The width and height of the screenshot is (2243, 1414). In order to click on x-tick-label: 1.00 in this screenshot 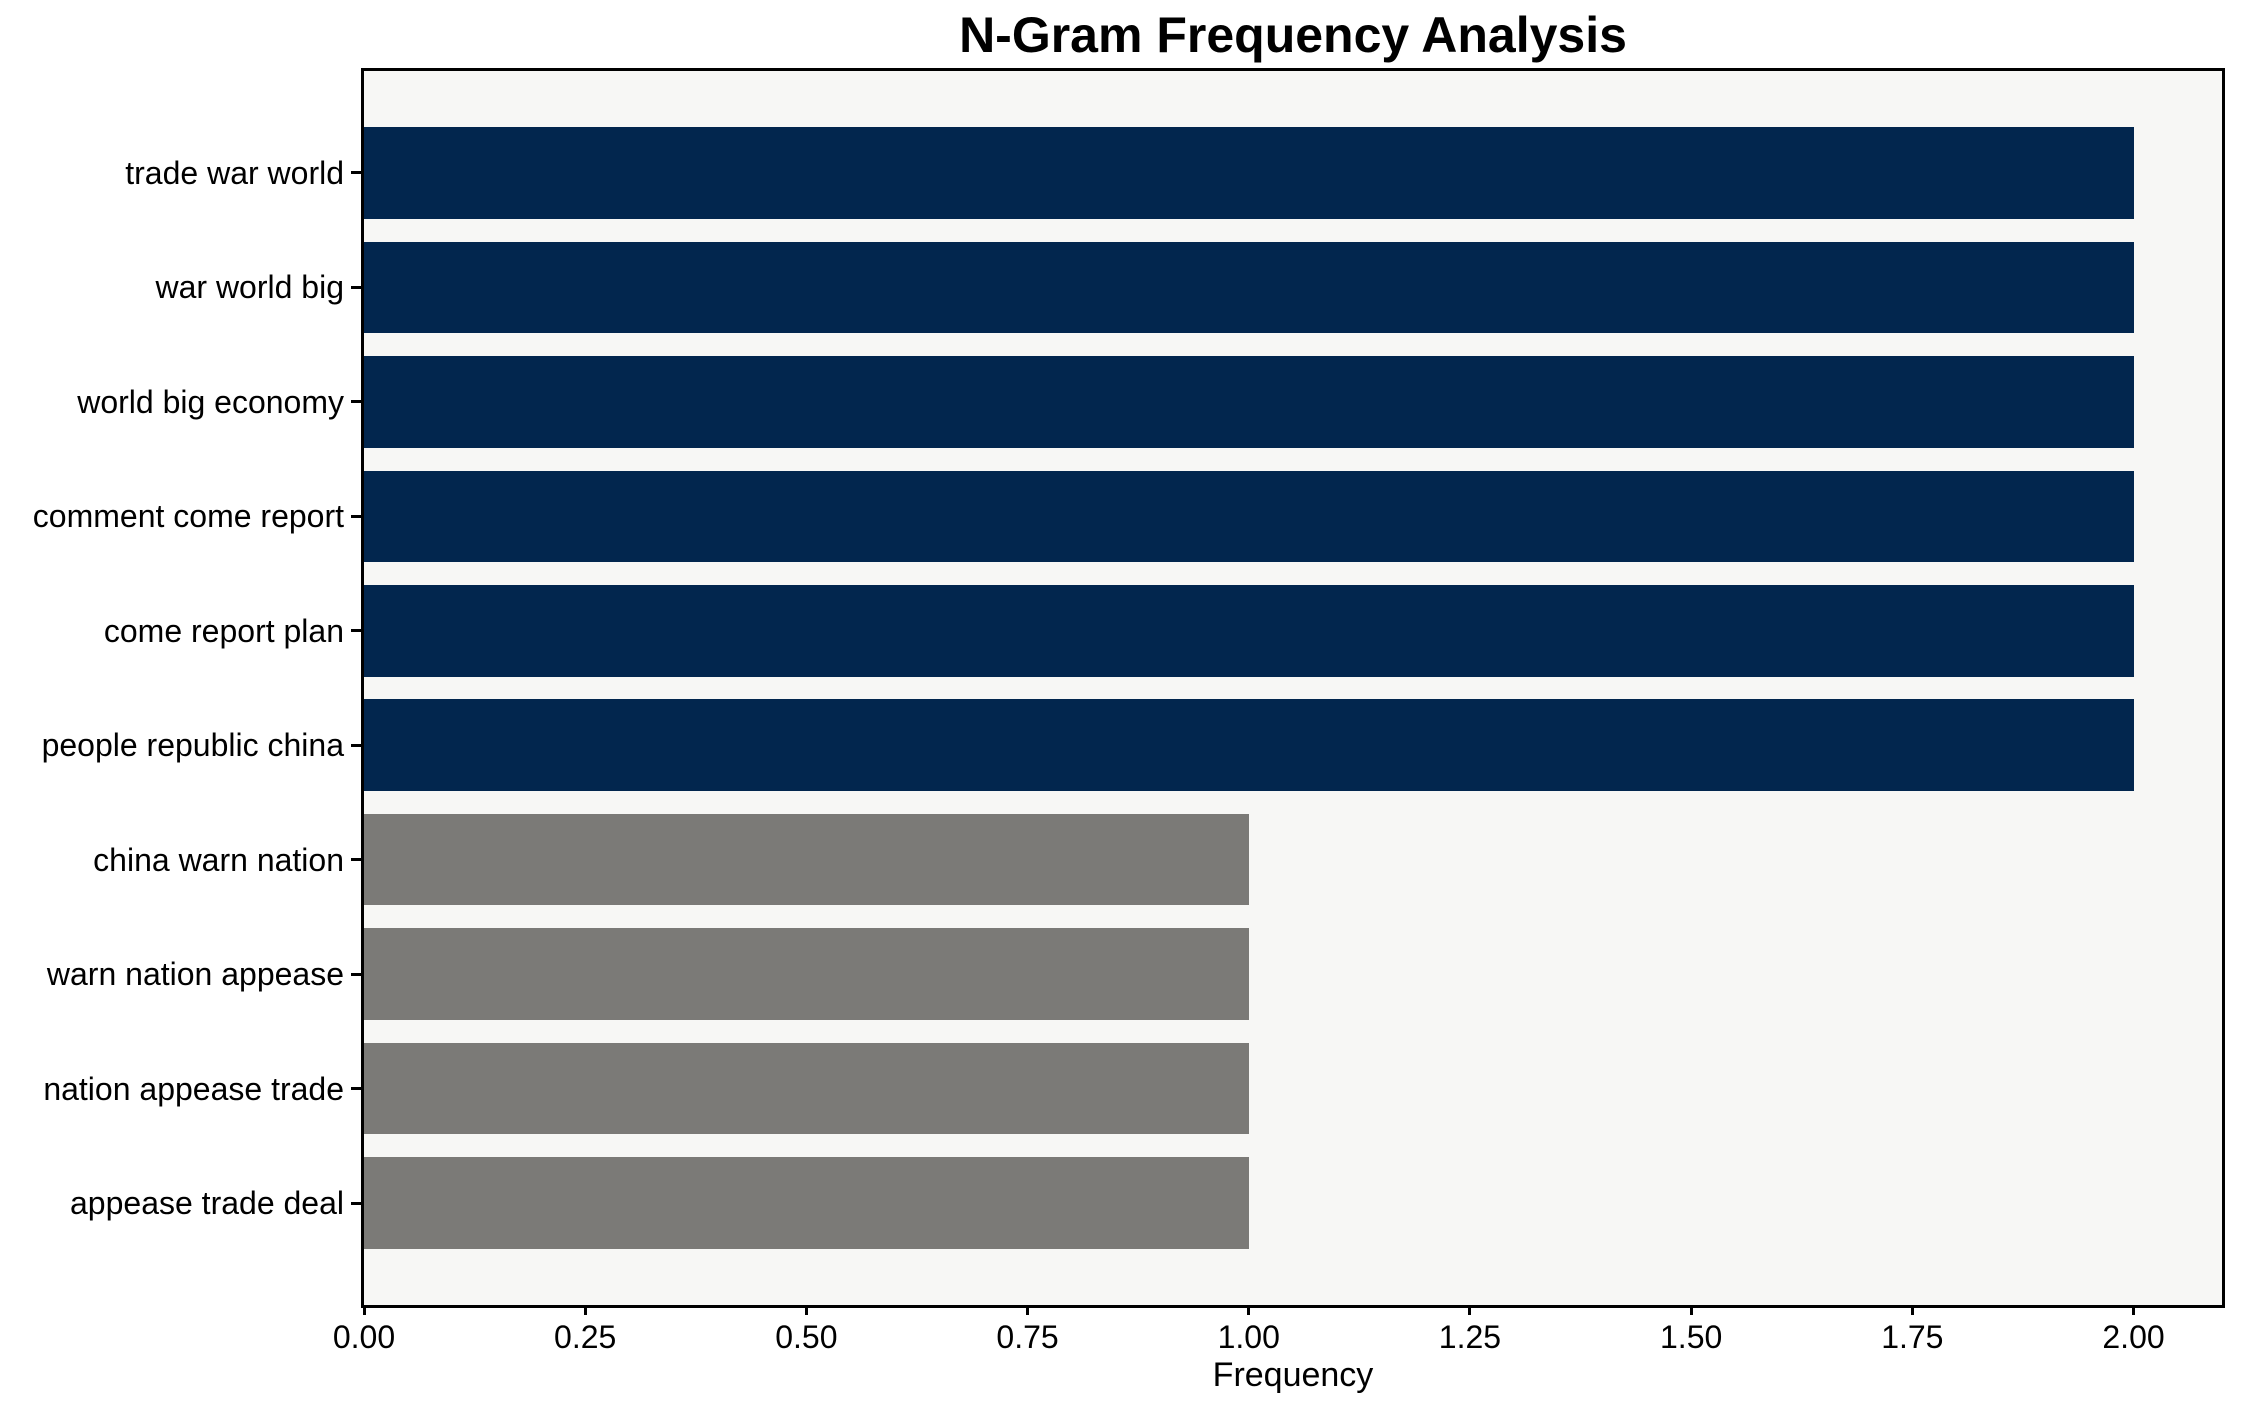, I will do `click(1248, 1337)`.